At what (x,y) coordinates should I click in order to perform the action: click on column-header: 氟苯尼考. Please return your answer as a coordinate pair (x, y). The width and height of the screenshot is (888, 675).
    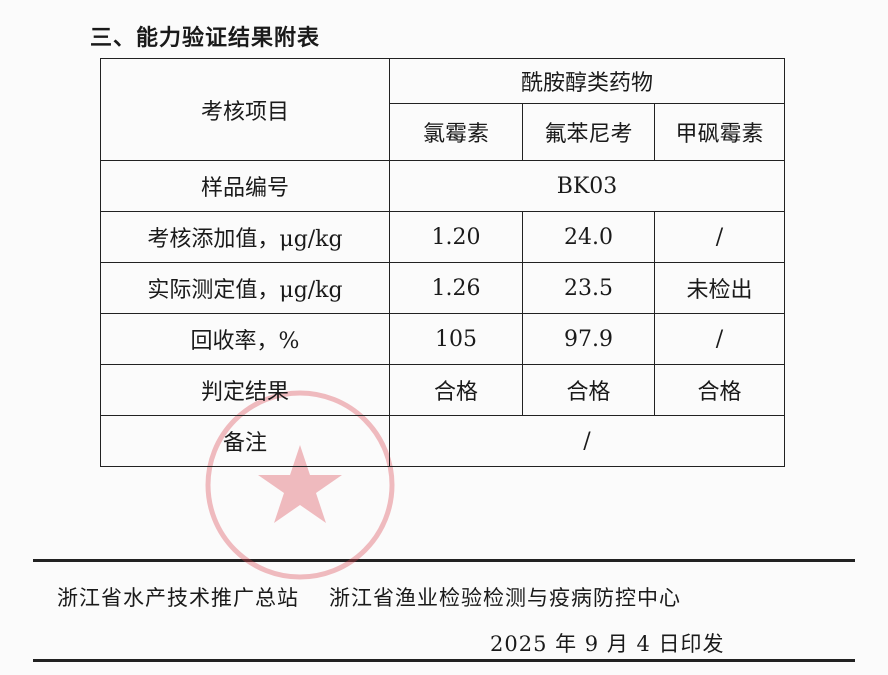
    Looking at the image, I should click on (588, 132).